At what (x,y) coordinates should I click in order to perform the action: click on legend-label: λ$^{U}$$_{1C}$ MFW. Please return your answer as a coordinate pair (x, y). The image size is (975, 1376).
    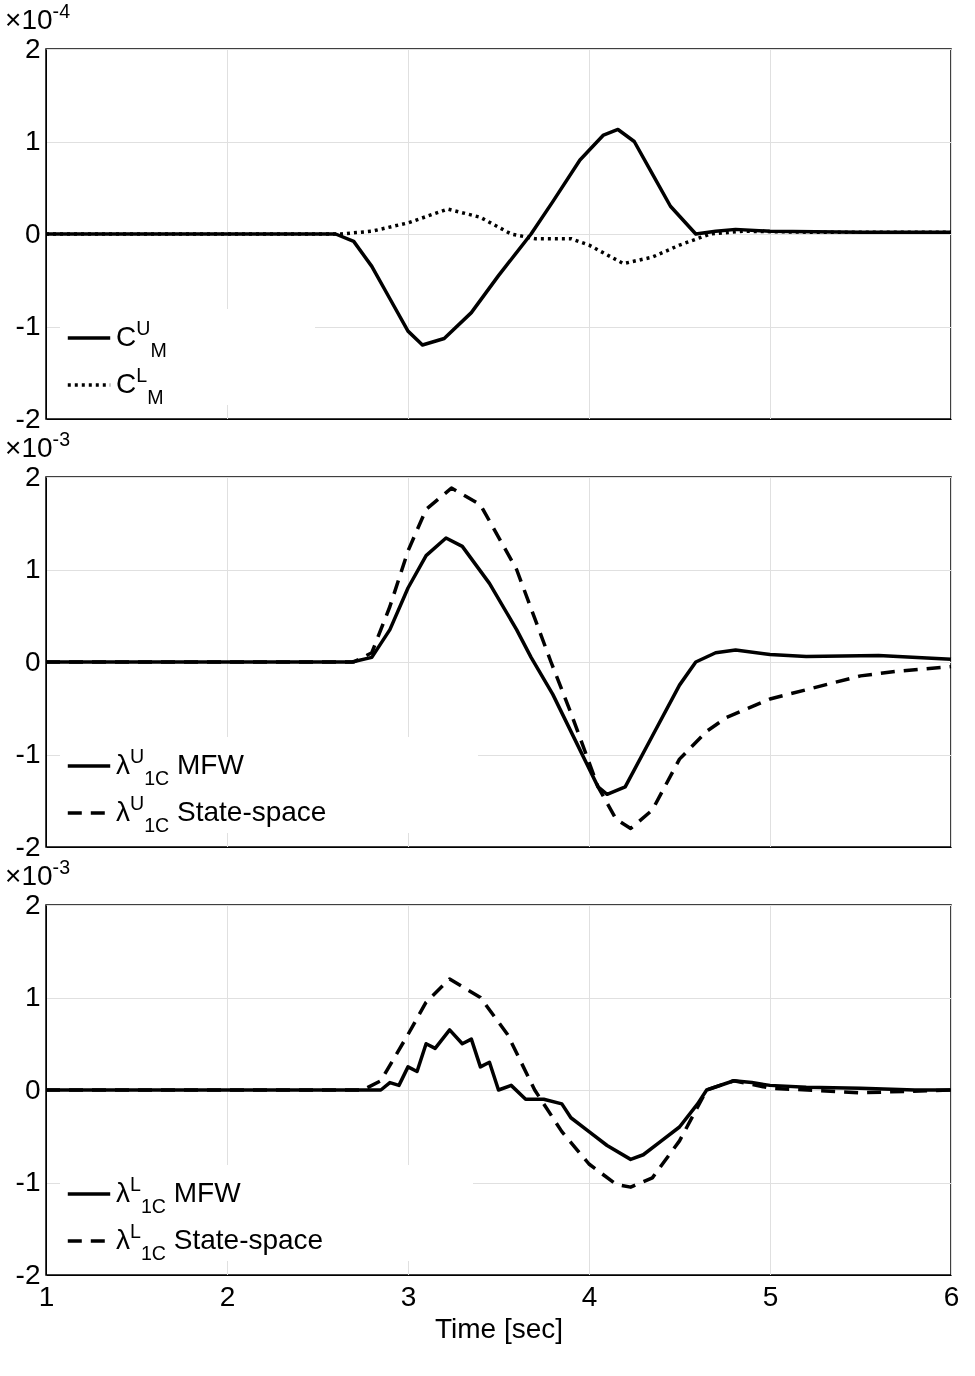
    Looking at the image, I should click on (180, 767).